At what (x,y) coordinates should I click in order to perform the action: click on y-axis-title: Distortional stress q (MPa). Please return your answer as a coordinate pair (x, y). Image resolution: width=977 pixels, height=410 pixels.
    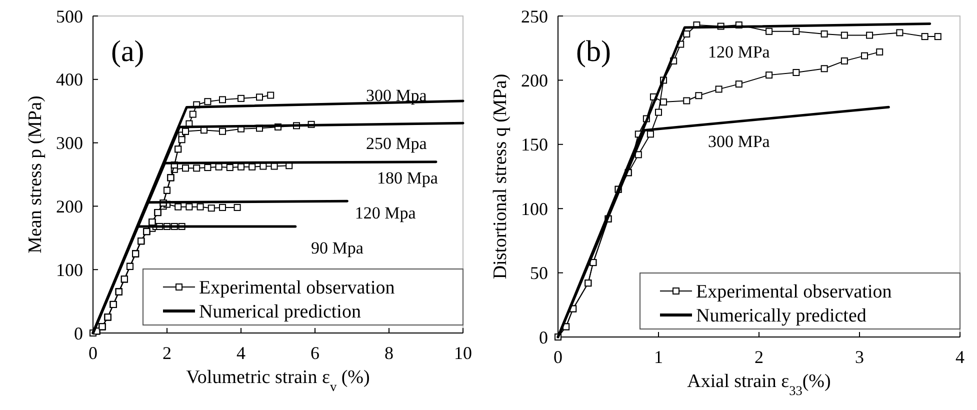
    Looking at the image, I should click on (500, 177).